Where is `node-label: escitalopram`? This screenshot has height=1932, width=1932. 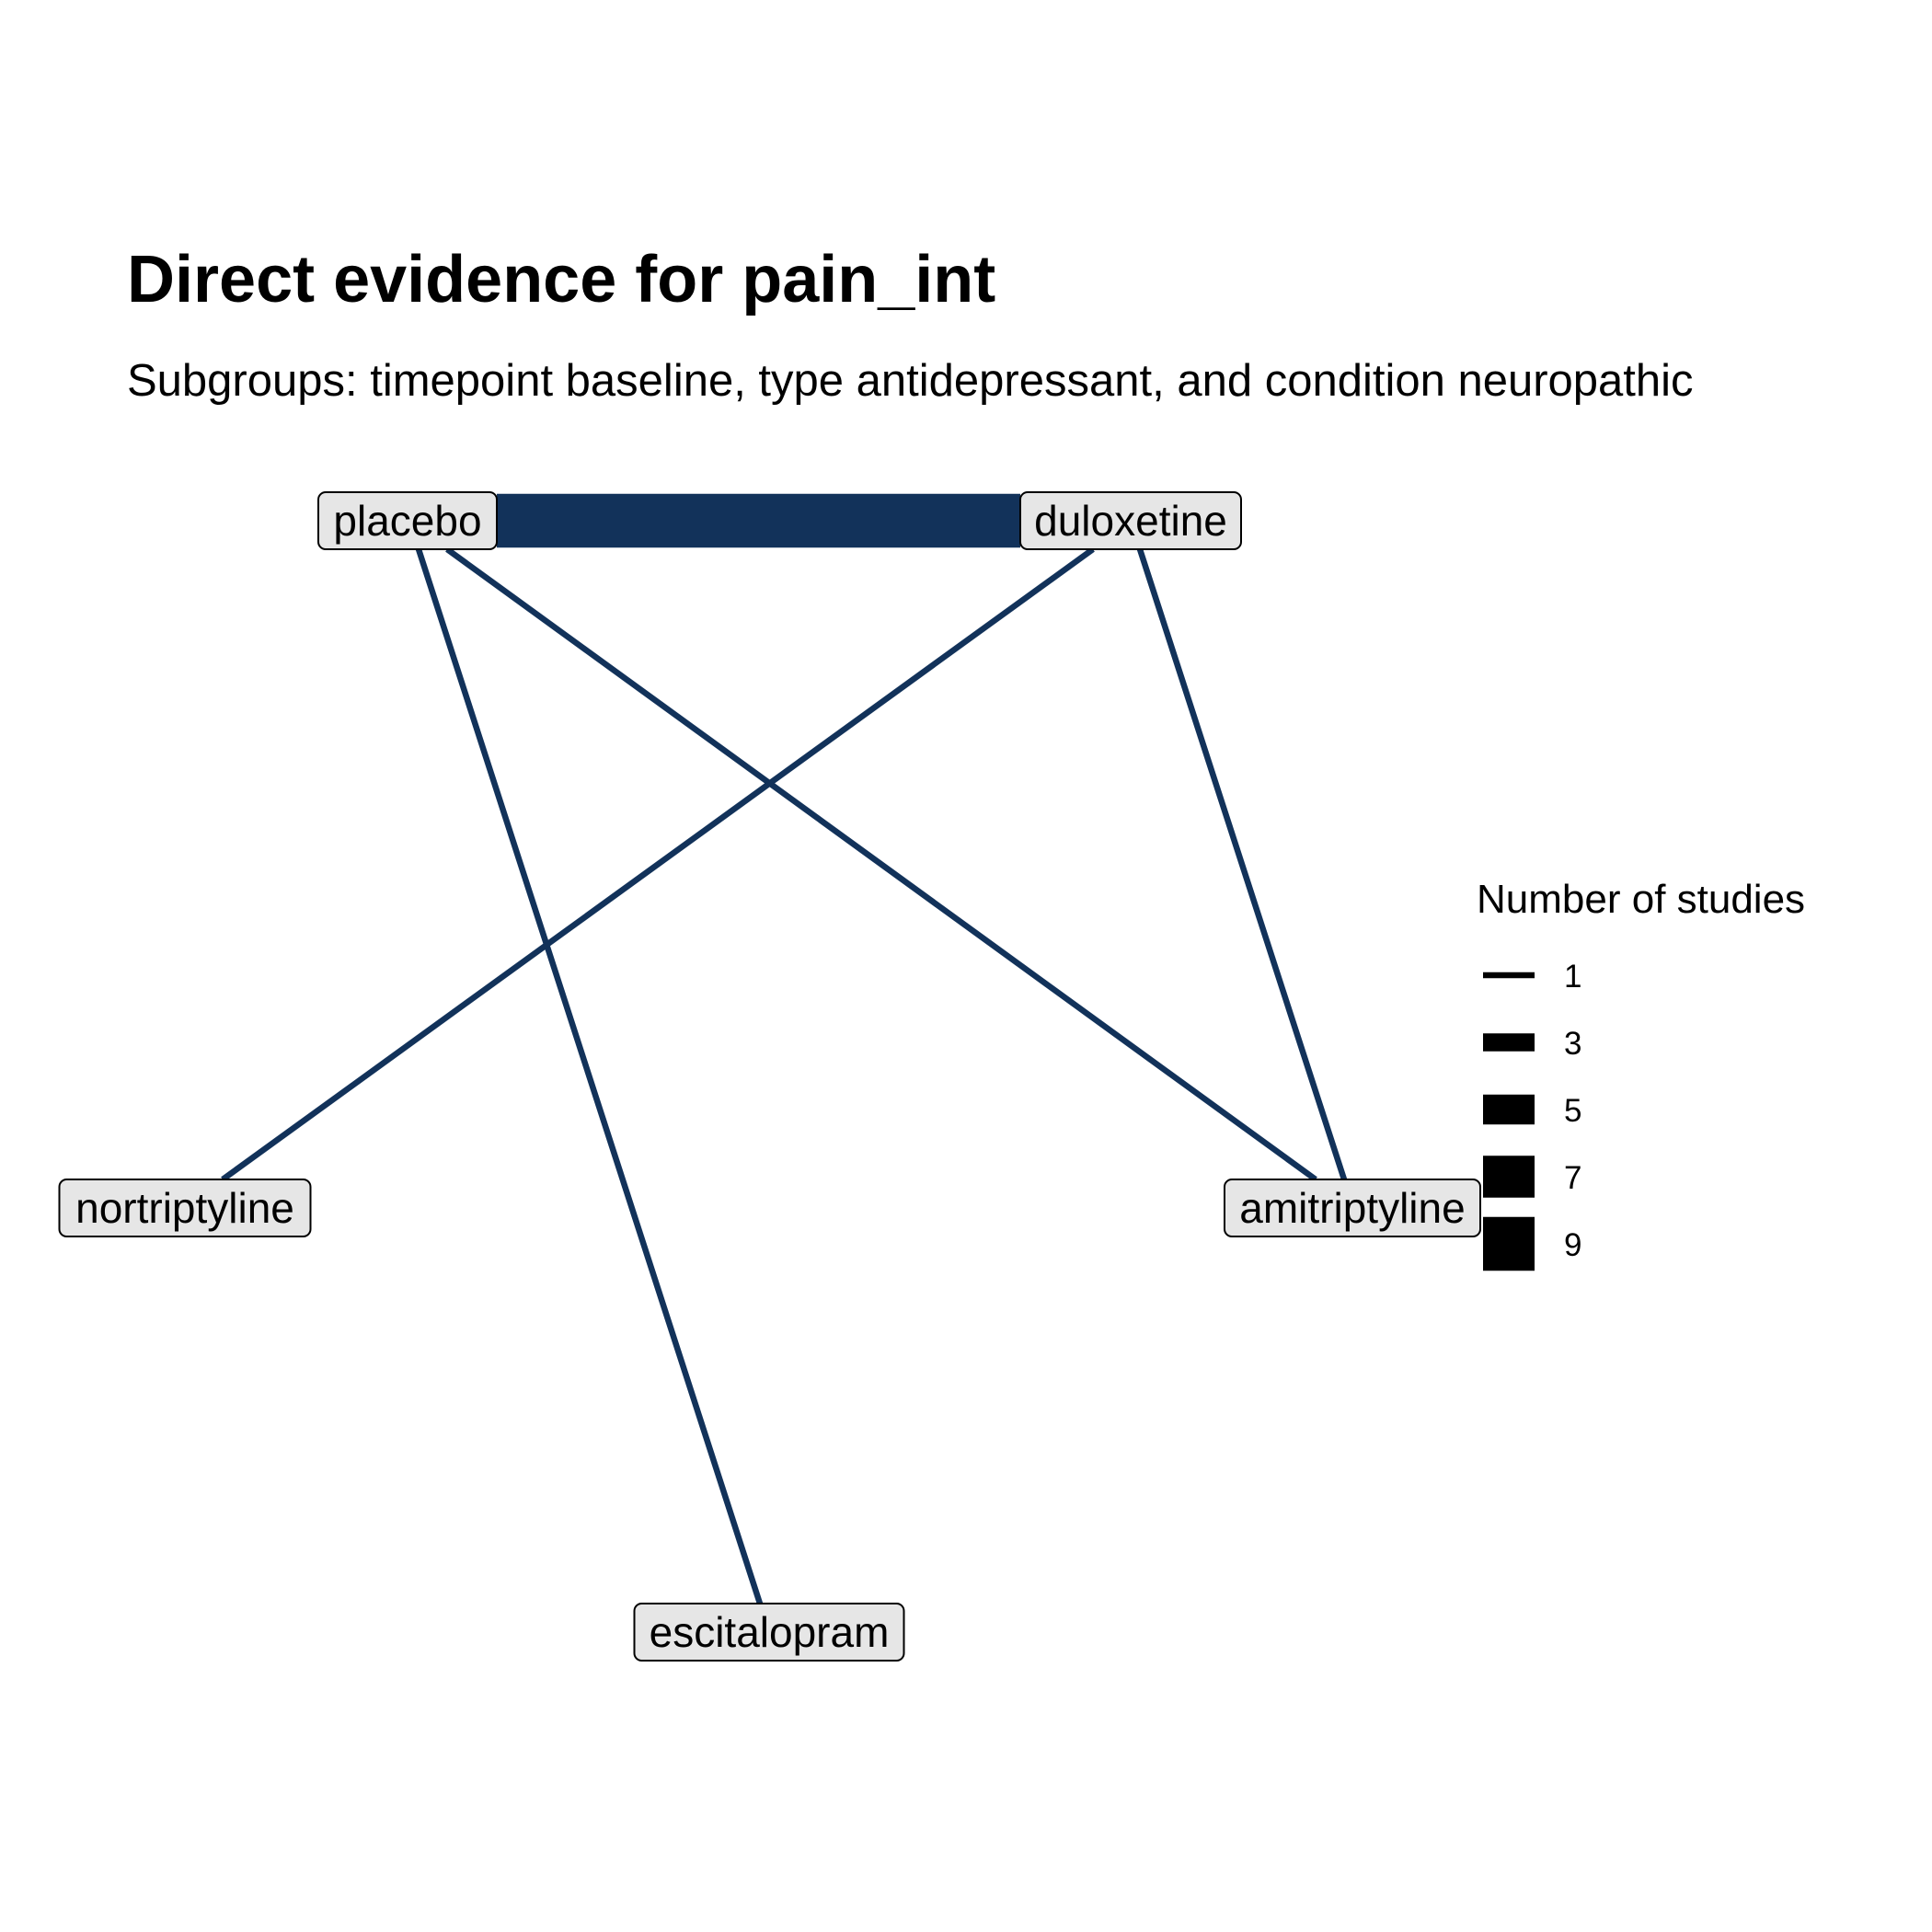
node-label: escitalopram is located at coordinates (770, 1632).